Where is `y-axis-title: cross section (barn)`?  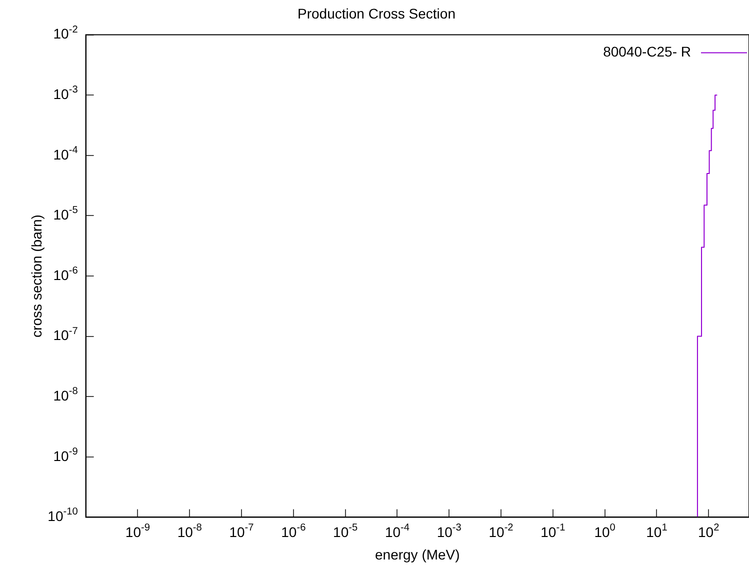
y-axis-title: cross section (barn) is located at coordinates (36, 276).